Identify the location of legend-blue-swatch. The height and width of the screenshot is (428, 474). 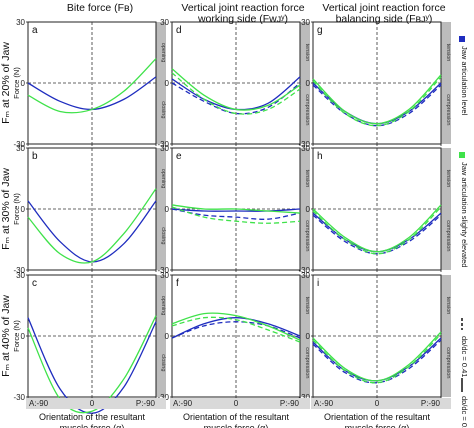
(462, 39).